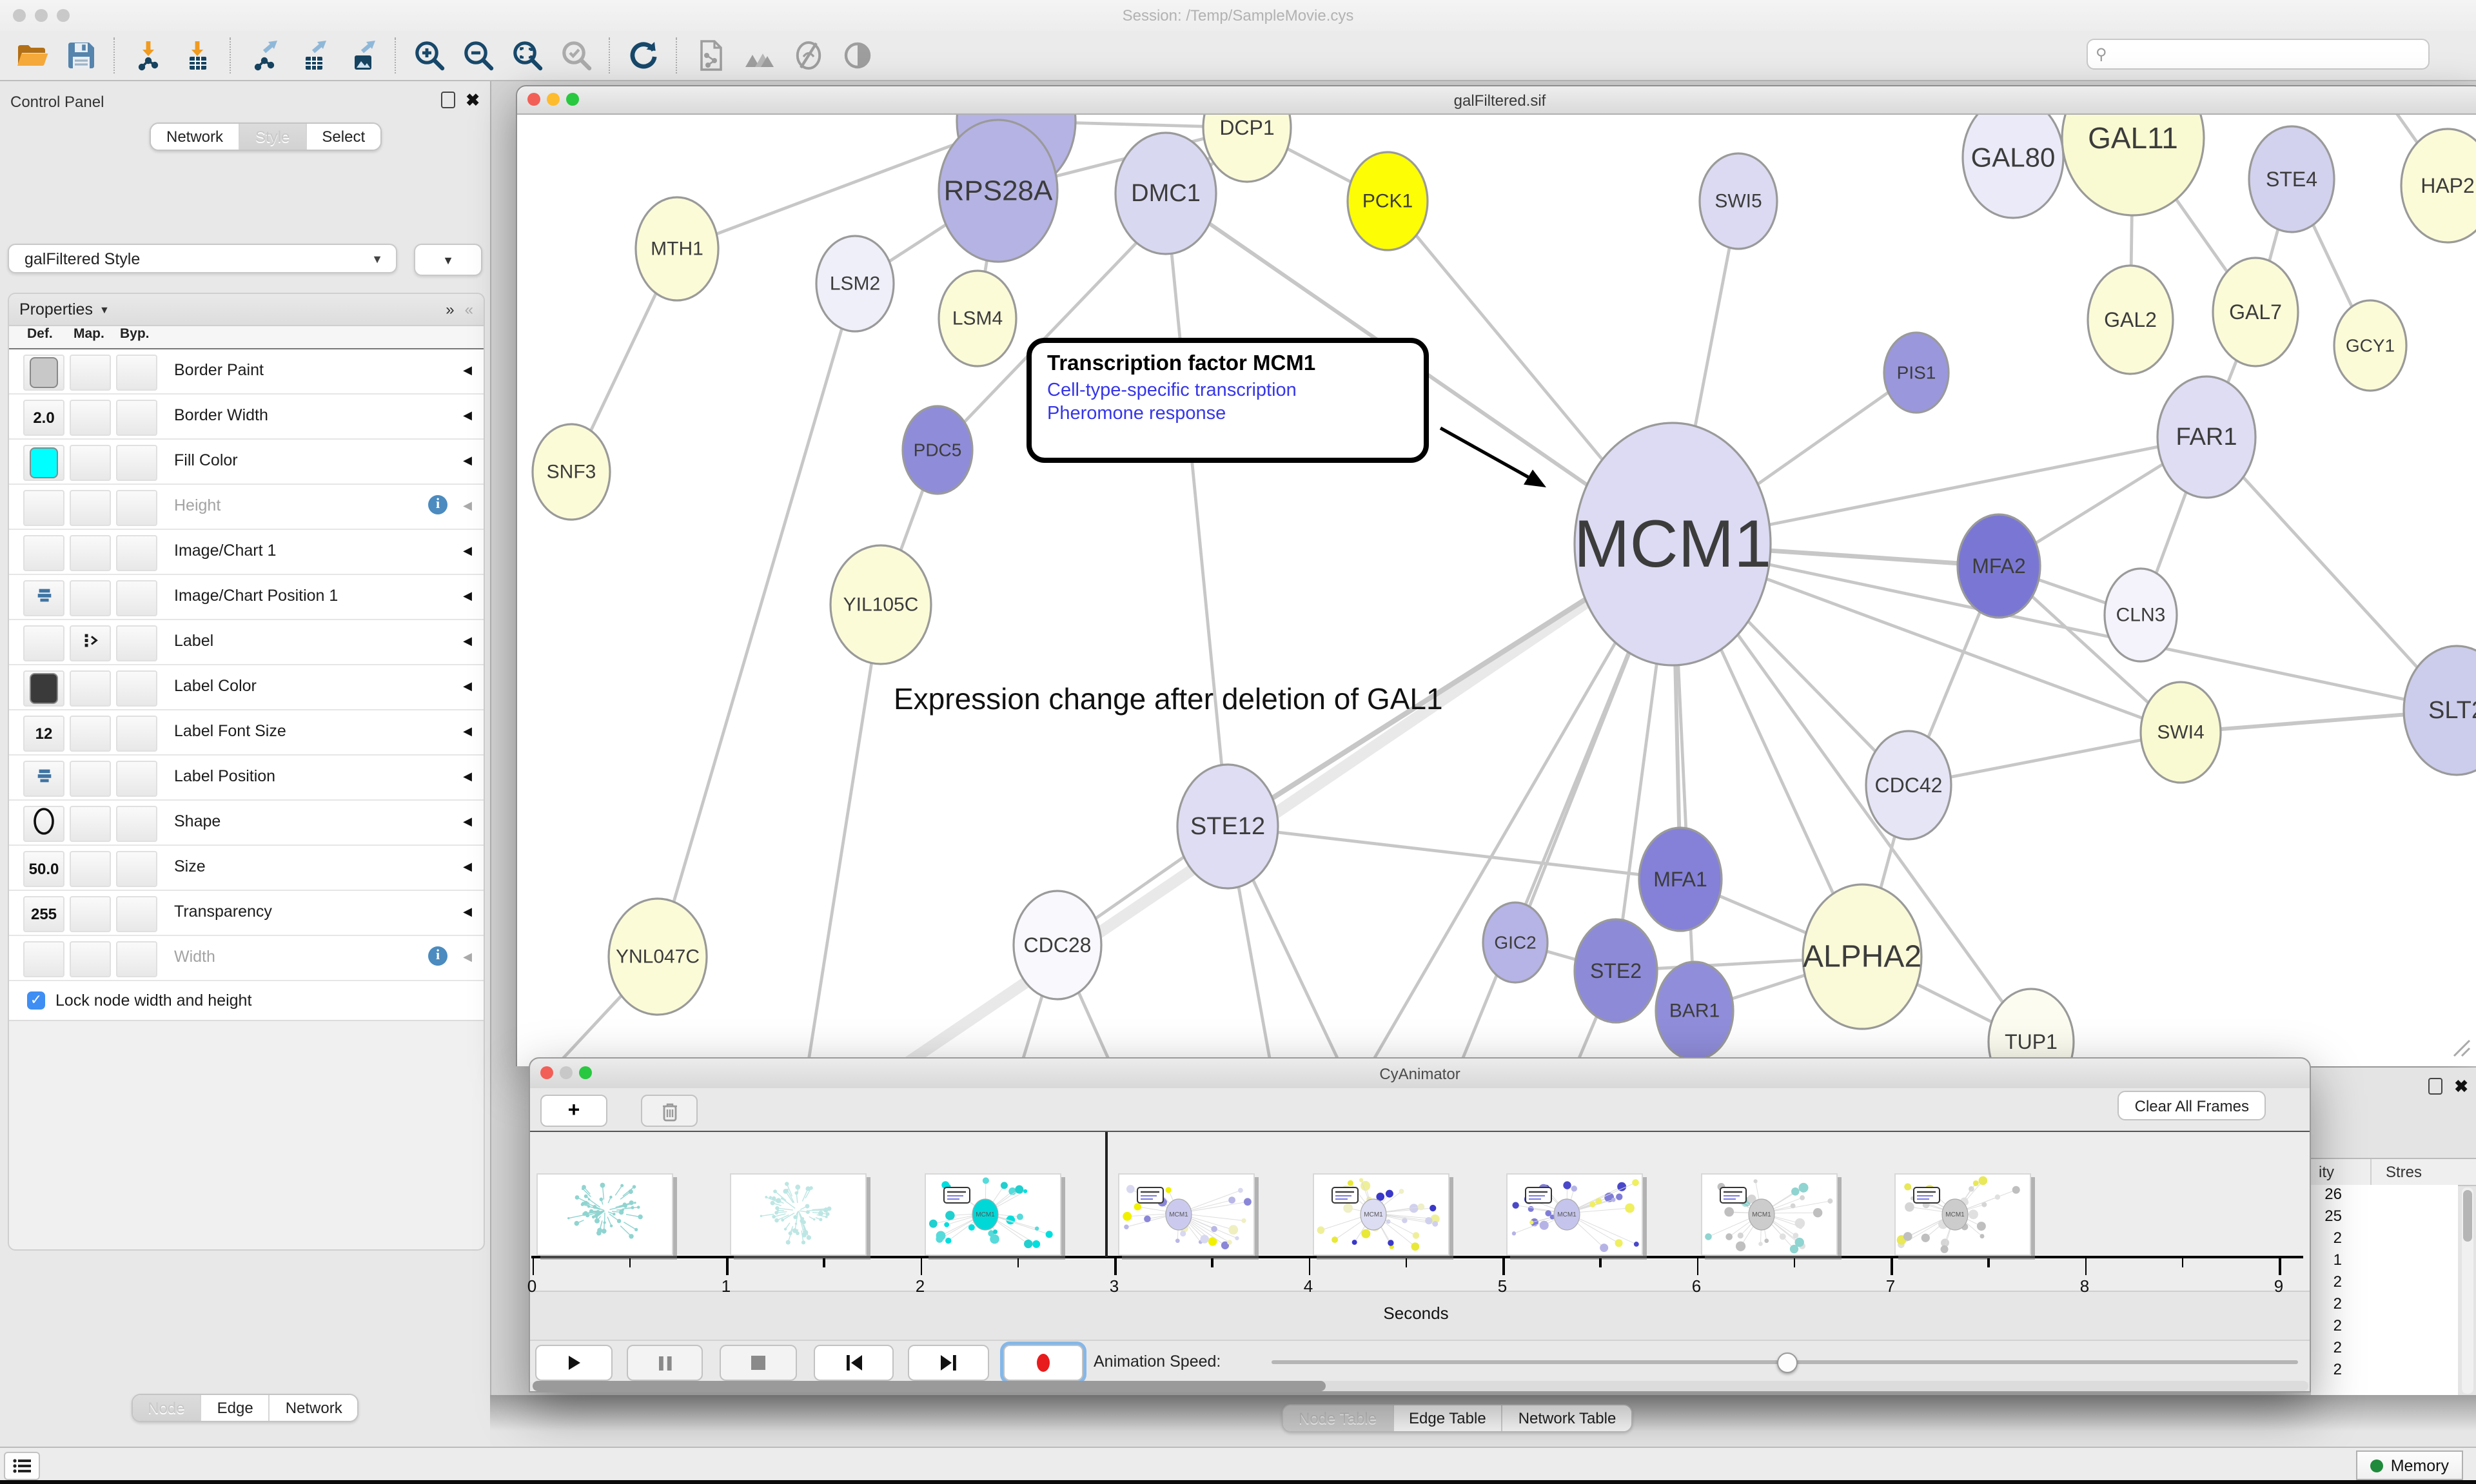 The width and height of the screenshot is (2476, 1484). I want to click on network-node-hap2: HAP2, so click(2438, 186).